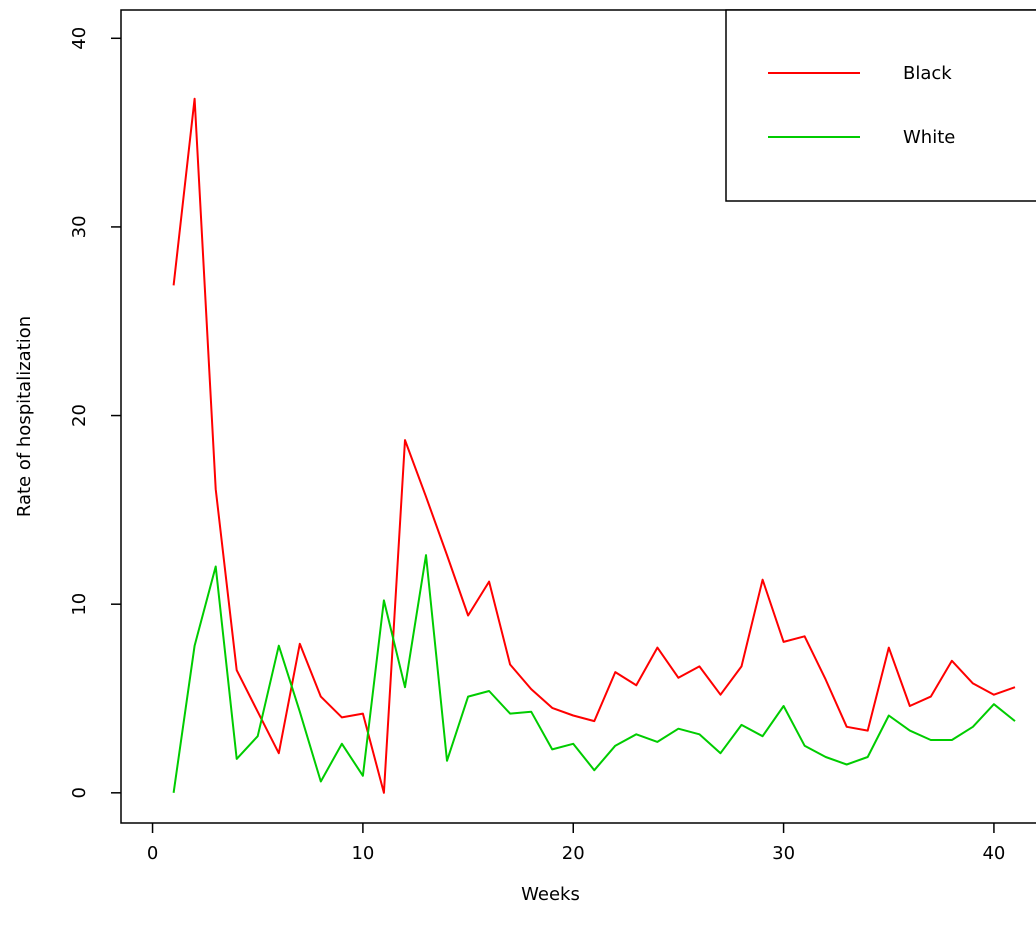 The height and width of the screenshot is (930, 1036). What do you see at coordinates (79, 415) in the screenshot?
I see `y-tick-label: 20` at bounding box center [79, 415].